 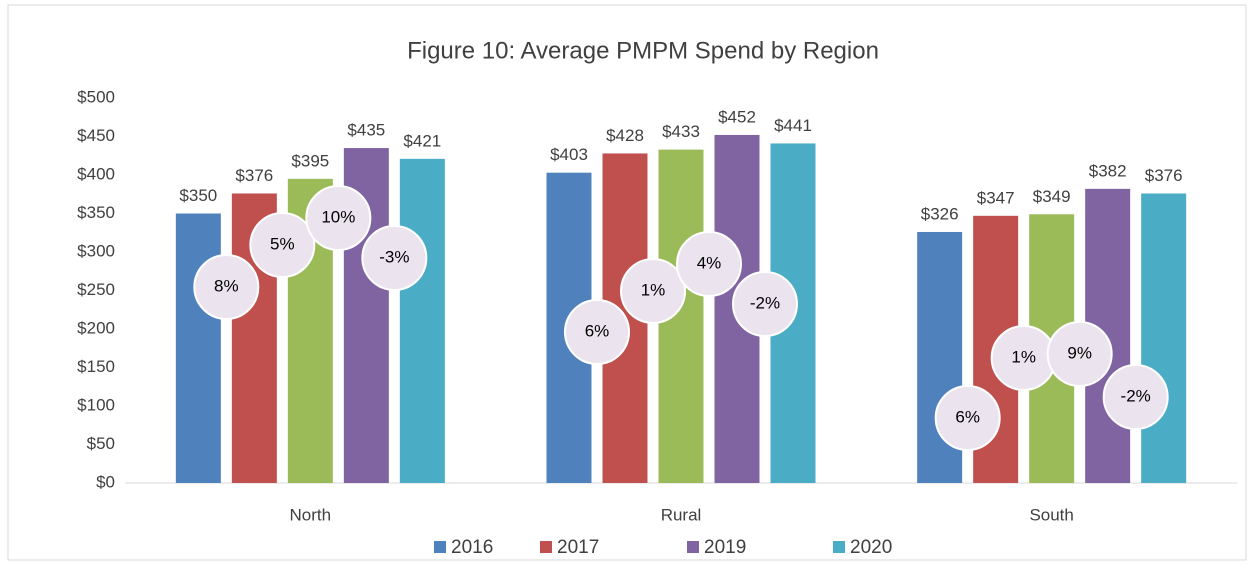 What do you see at coordinates (96, 173) in the screenshot?
I see `y-tick-label: $400` at bounding box center [96, 173].